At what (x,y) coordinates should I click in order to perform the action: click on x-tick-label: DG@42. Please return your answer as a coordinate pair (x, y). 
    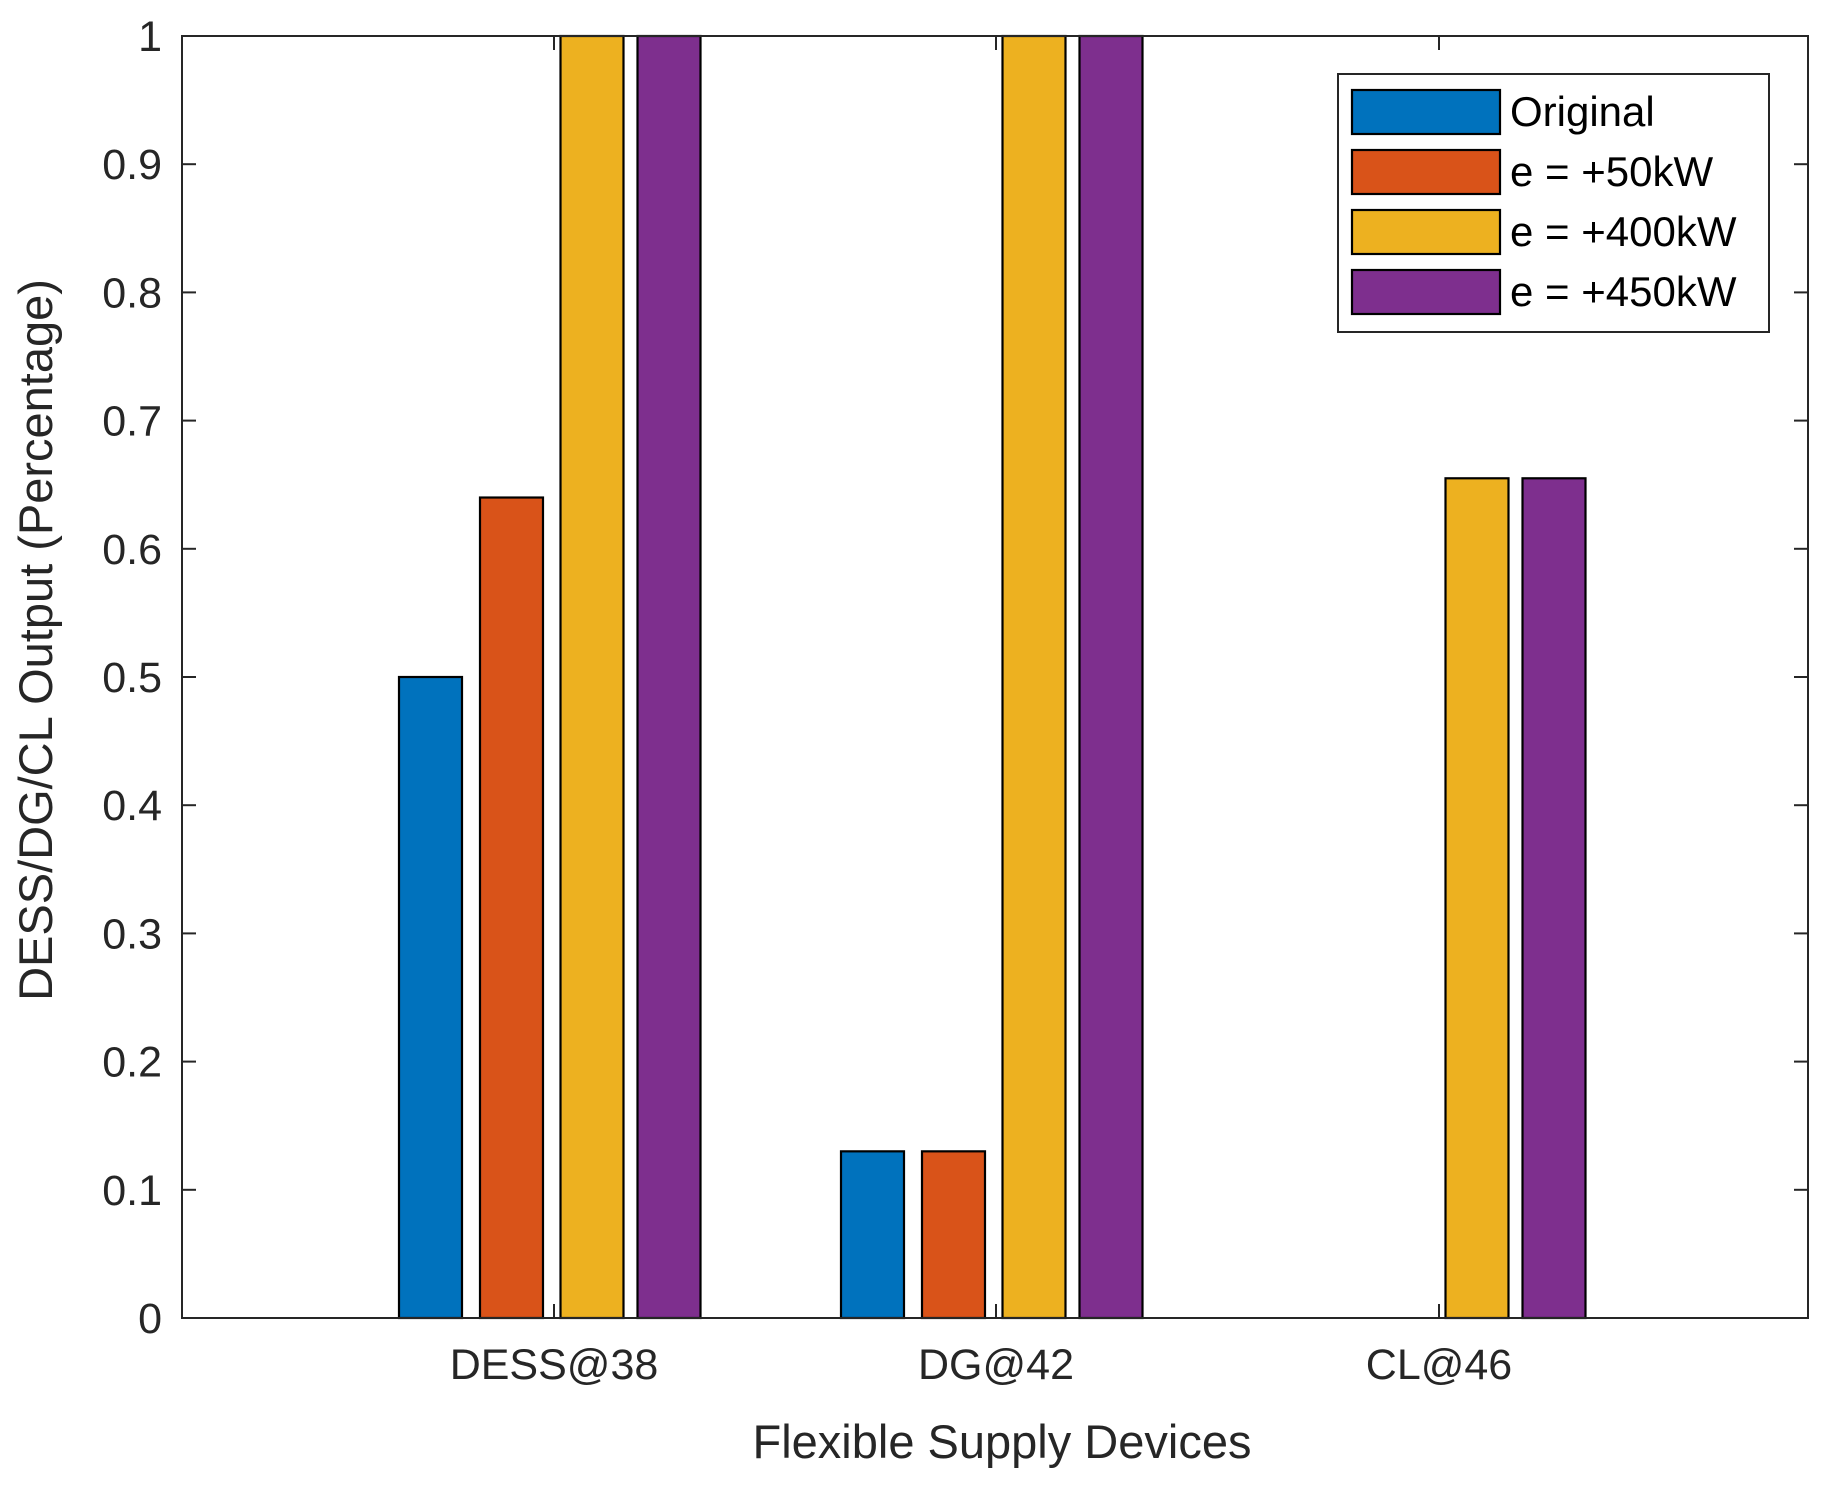
    Looking at the image, I should click on (996, 1365).